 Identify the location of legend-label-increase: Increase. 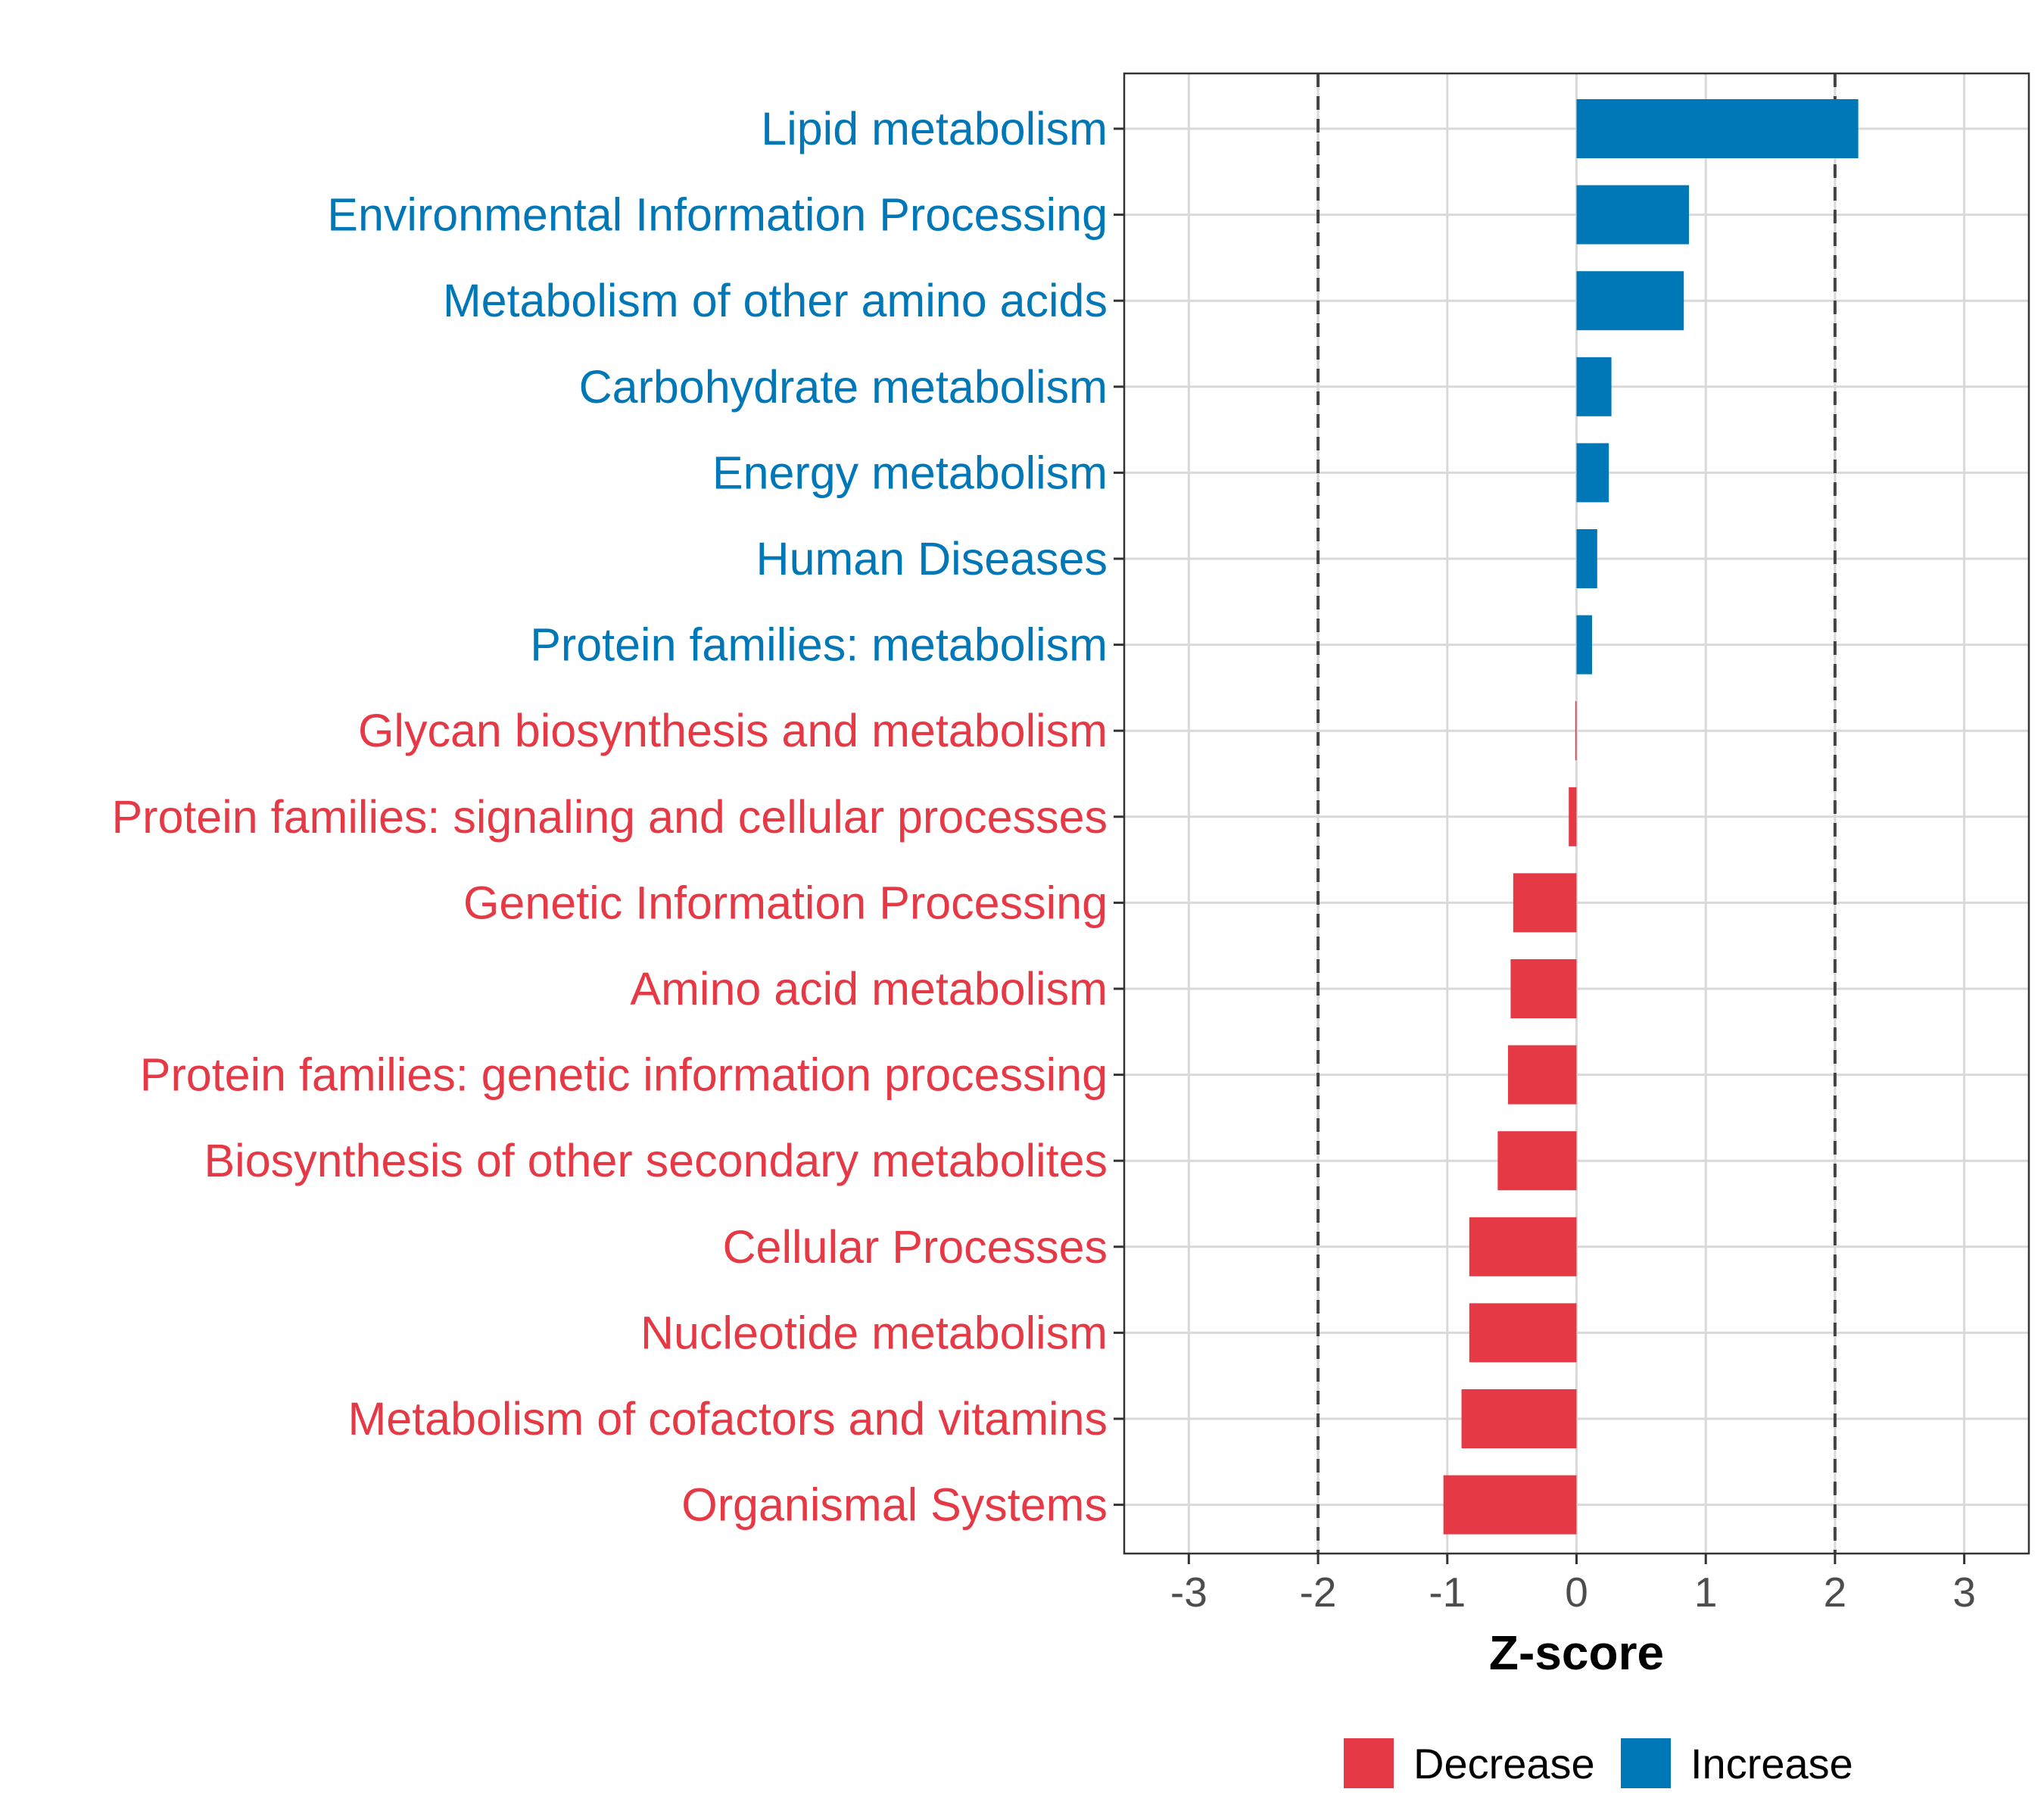
(1771, 1764).